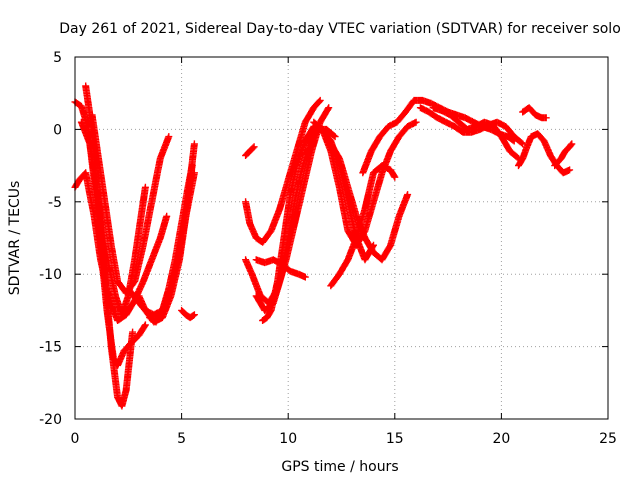  I want to click on series-arc21, so click(475, 133).